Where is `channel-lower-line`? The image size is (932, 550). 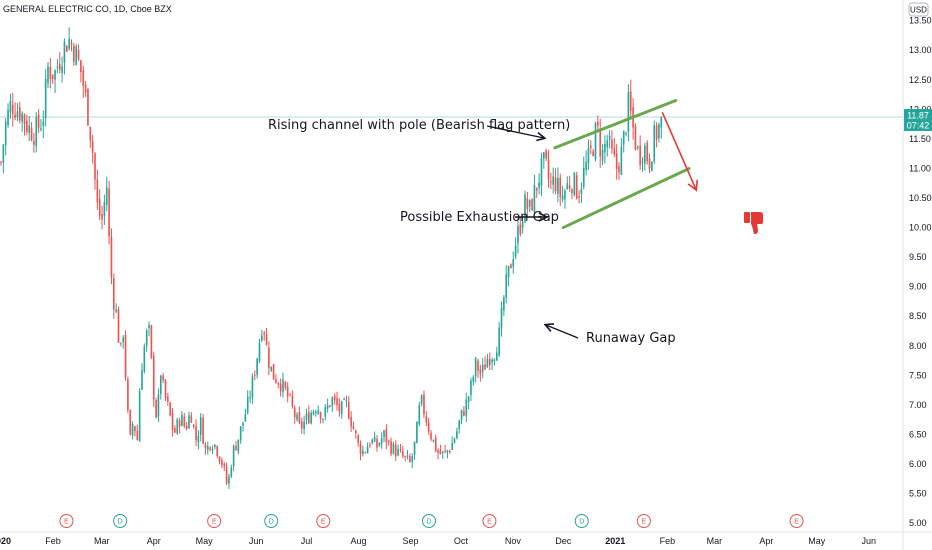
channel-lower-line is located at coordinates (626, 198).